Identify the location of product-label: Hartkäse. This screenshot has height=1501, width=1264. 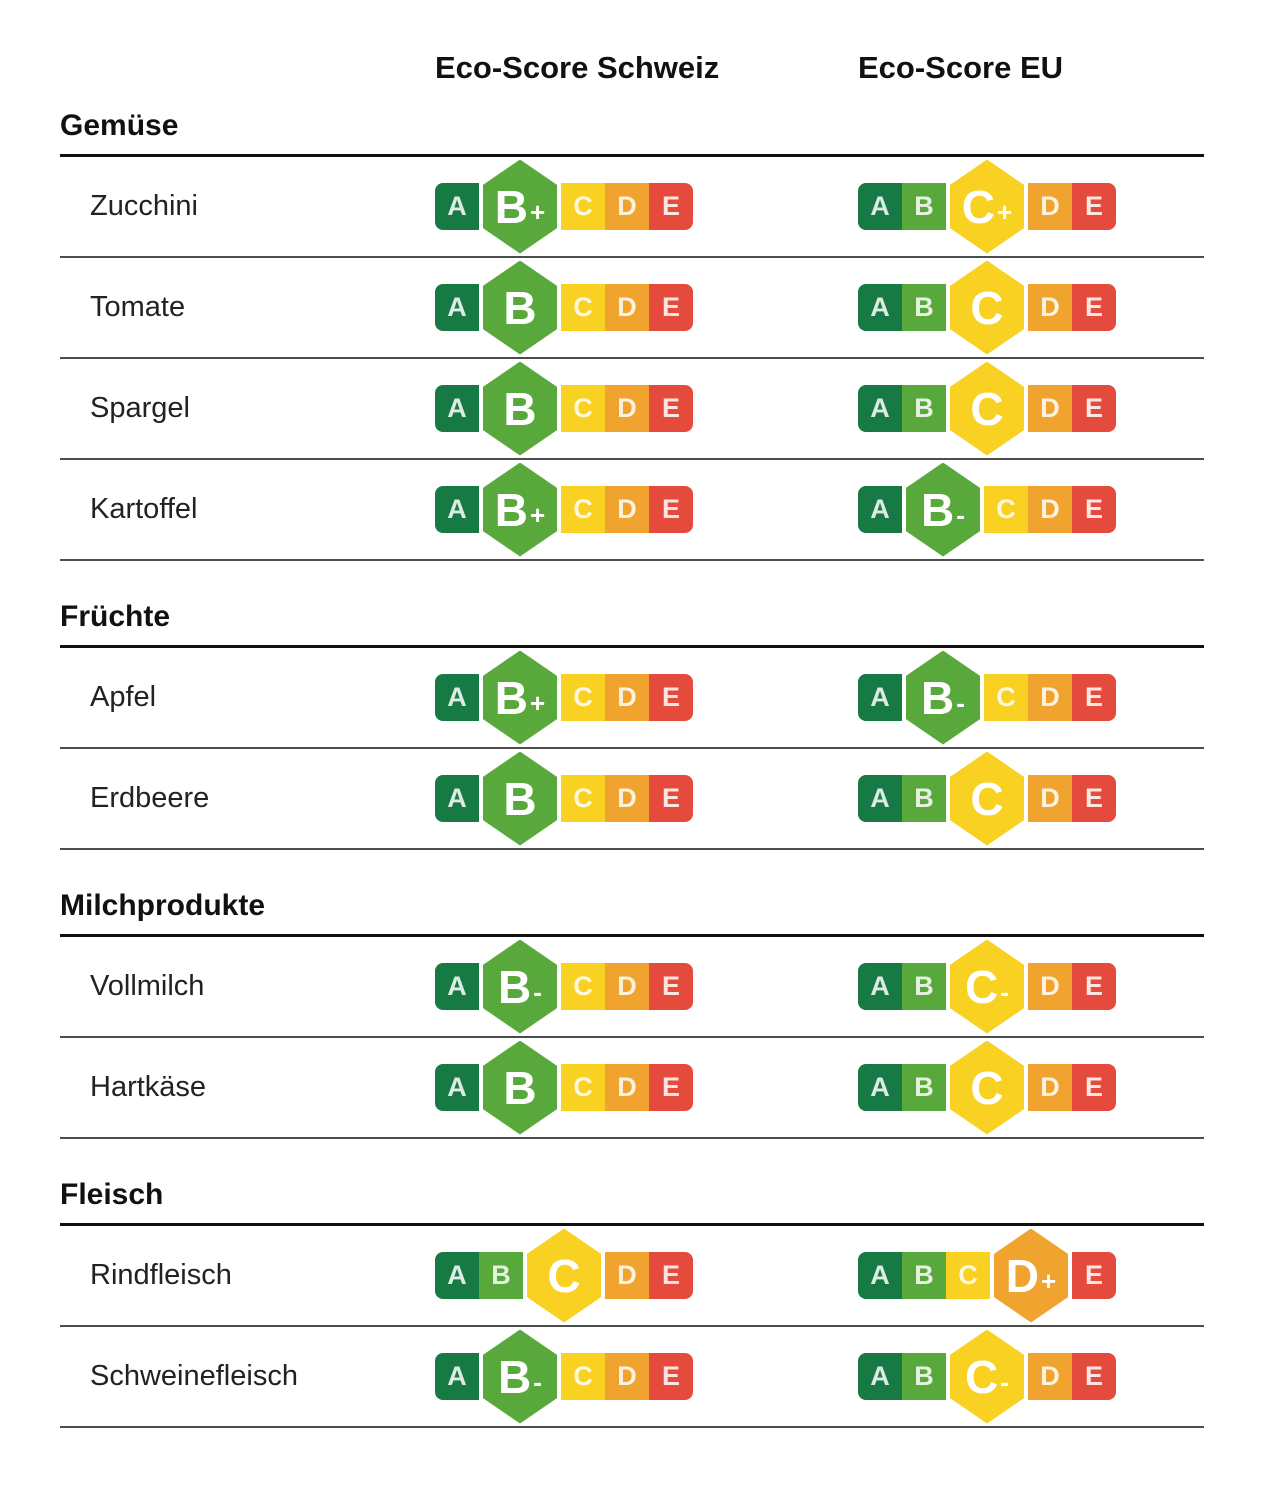
(148, 1087).